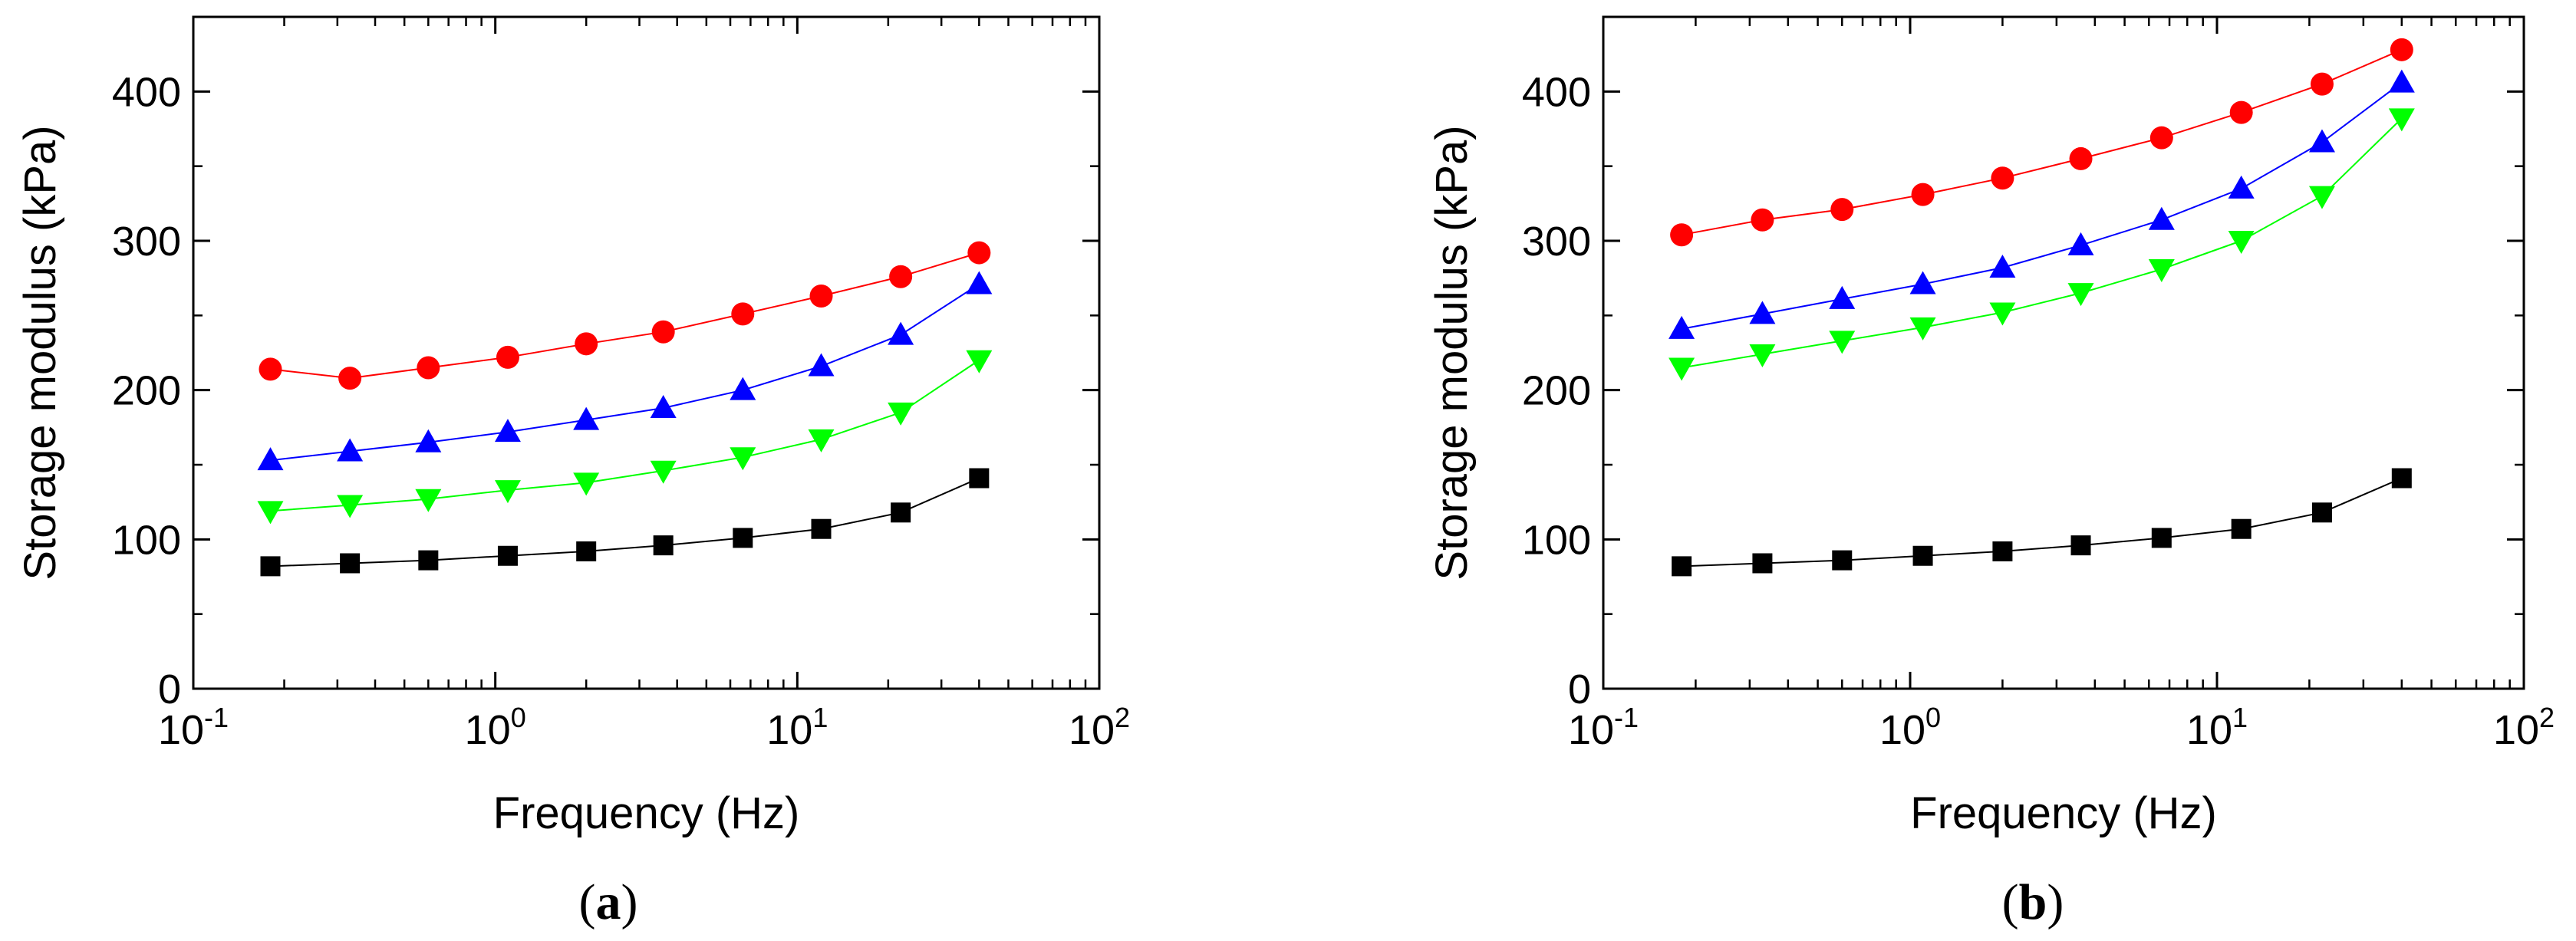  I want to click on x-axis-title: Frequency (Hz), so click(2063, 813).